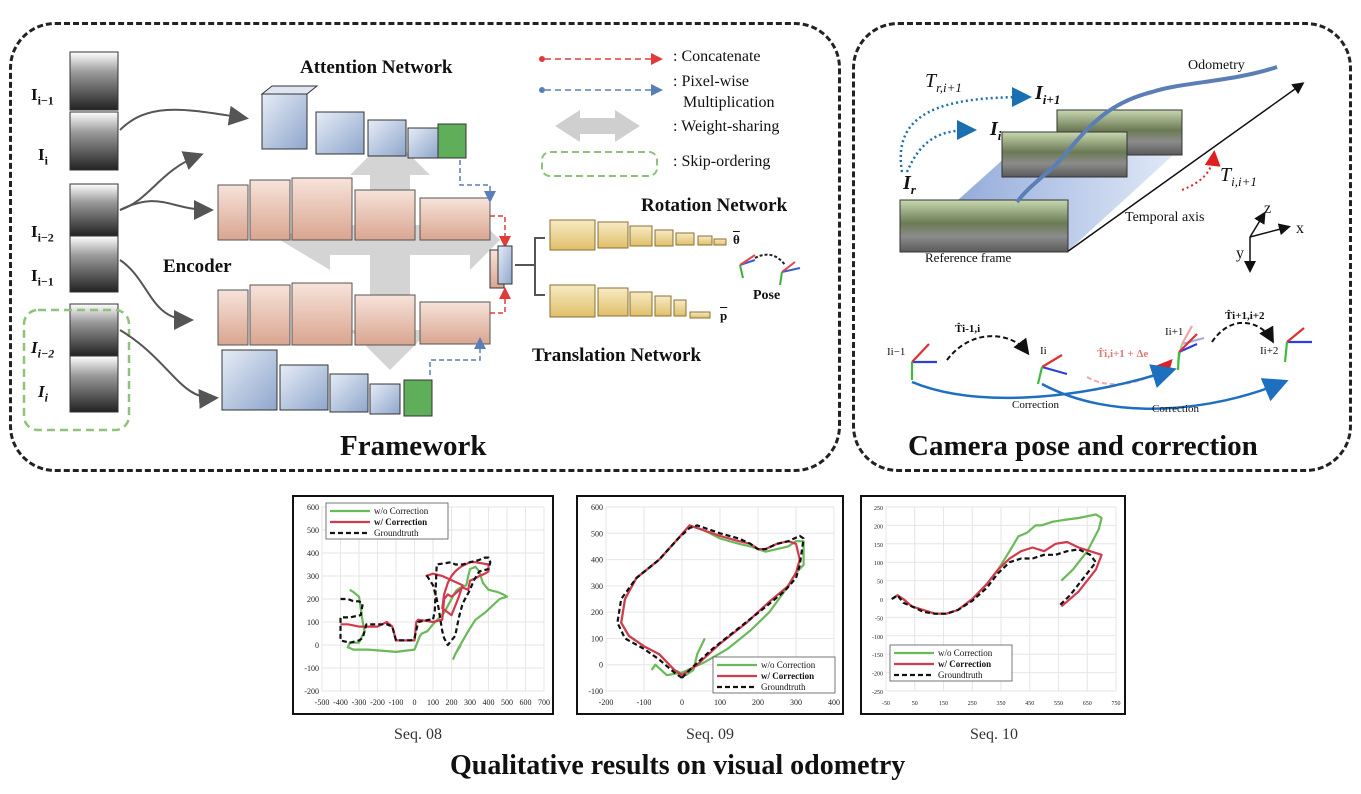  What do you see at coordinates (363, 122) in the screenshot?
I see `attention-blocks-top` at bounding box center [363, 122].